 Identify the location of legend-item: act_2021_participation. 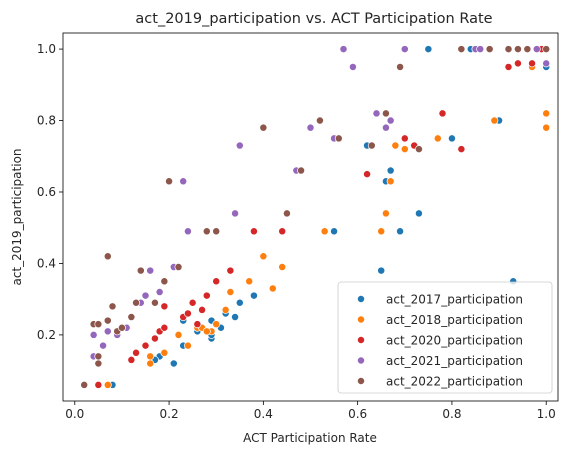
(440, 361).